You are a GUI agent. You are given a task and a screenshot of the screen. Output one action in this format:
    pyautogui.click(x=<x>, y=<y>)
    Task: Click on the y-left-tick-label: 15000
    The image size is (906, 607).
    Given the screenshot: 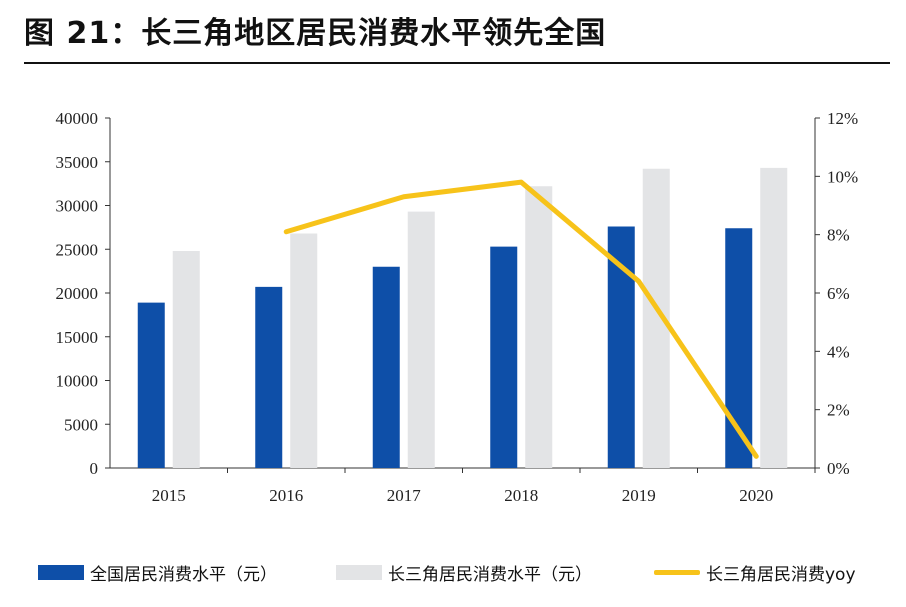 What is the action you would take?
    pyautogui.click(x=77, y=337)
    